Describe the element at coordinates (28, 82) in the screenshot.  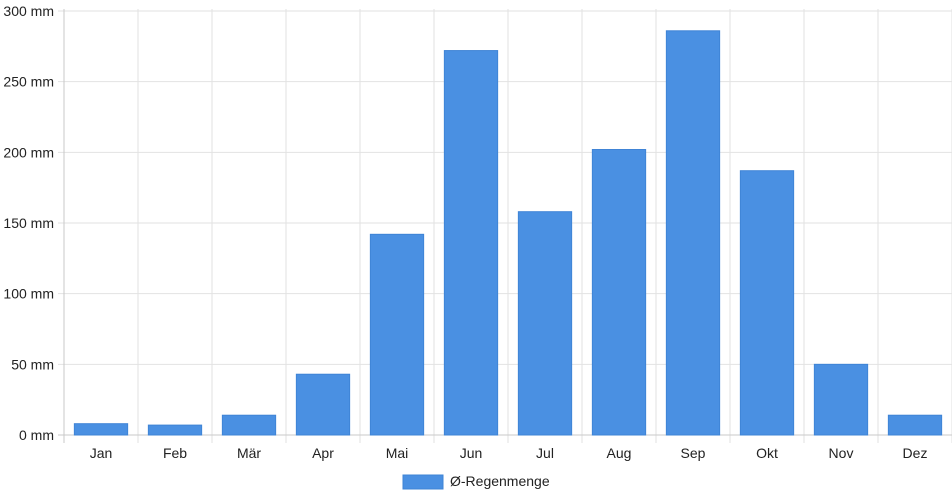
I see `y-tick-label: 250 mm` at that location.